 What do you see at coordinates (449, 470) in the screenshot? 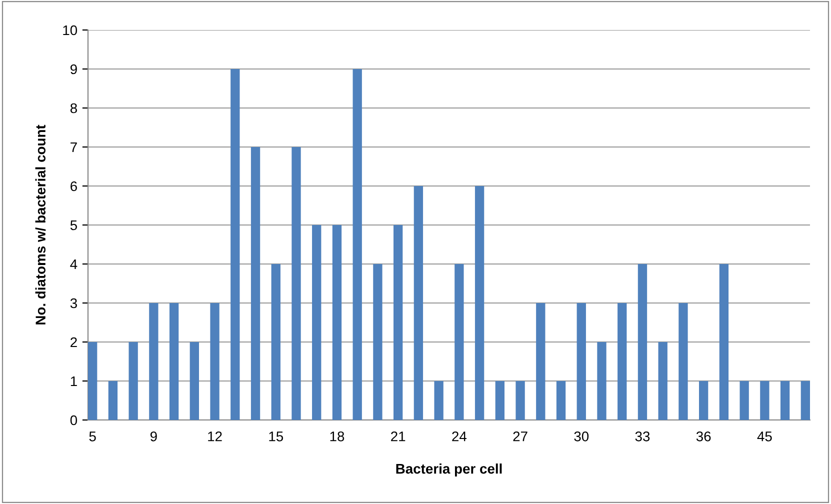
I see `x-axis-title: Bacteria per cell` at bounding box center [449, 470].